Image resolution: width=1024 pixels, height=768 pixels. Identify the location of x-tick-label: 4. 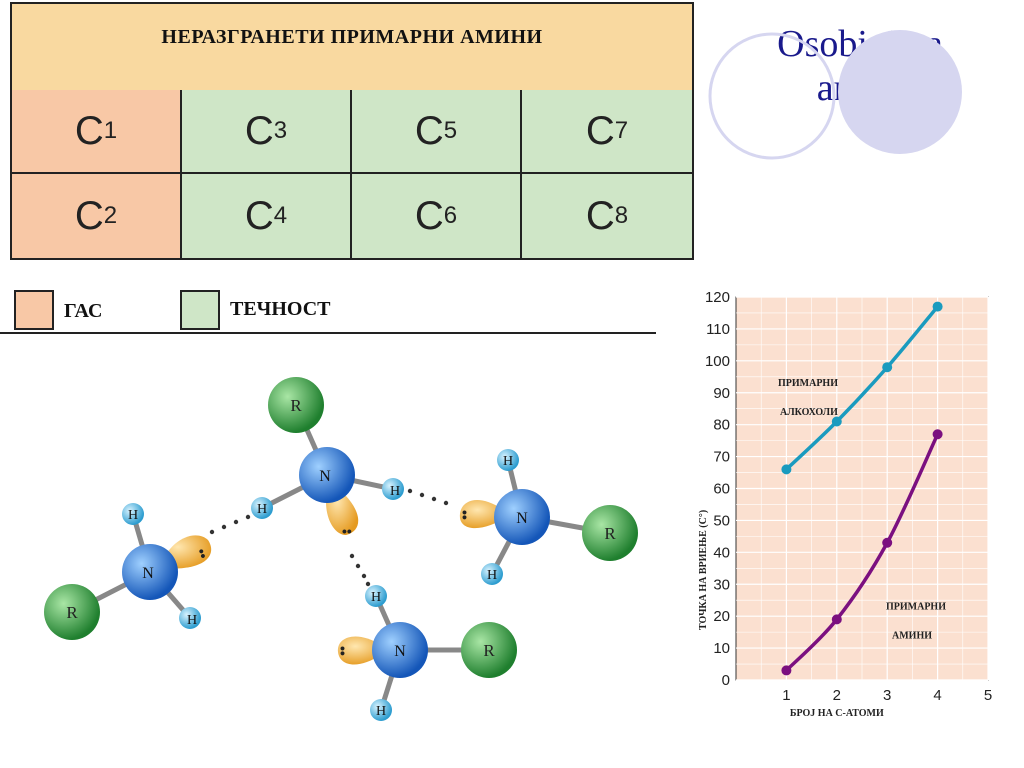
(937, 695).